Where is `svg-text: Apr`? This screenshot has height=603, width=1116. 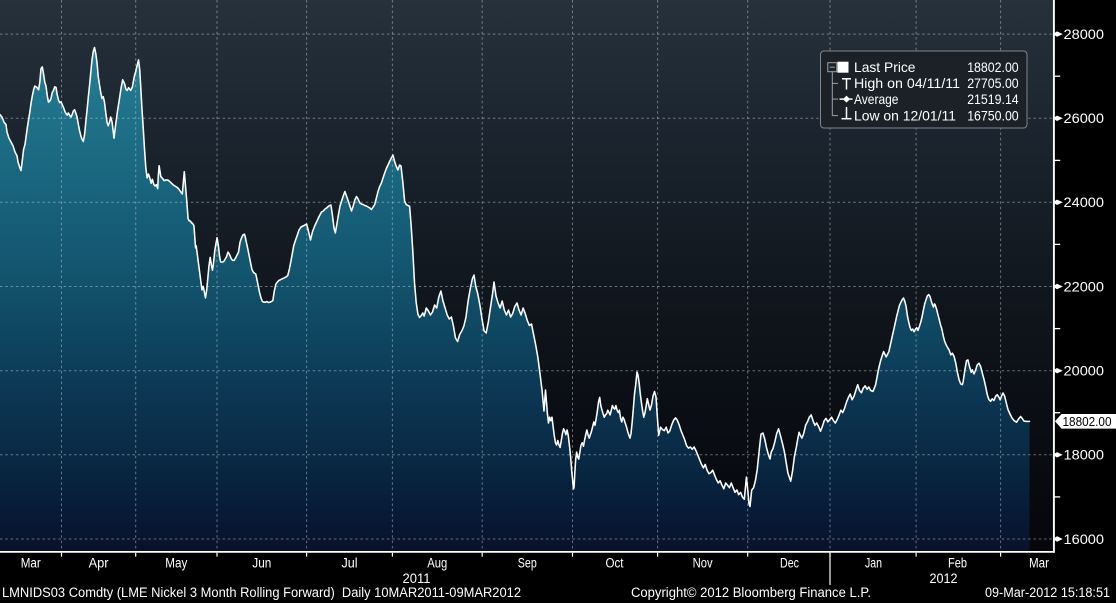
svg-text: Apr is located at coordinates (99, 563).